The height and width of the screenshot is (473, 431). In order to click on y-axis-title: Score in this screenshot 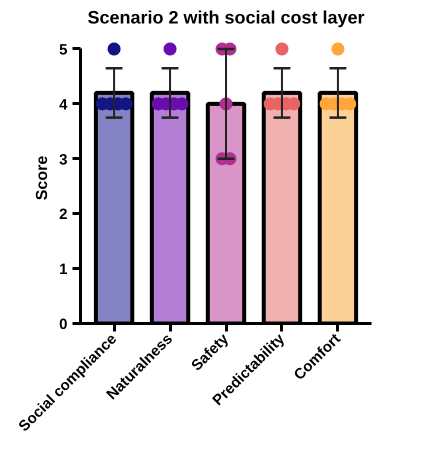, I will do `click(43, 178)`.